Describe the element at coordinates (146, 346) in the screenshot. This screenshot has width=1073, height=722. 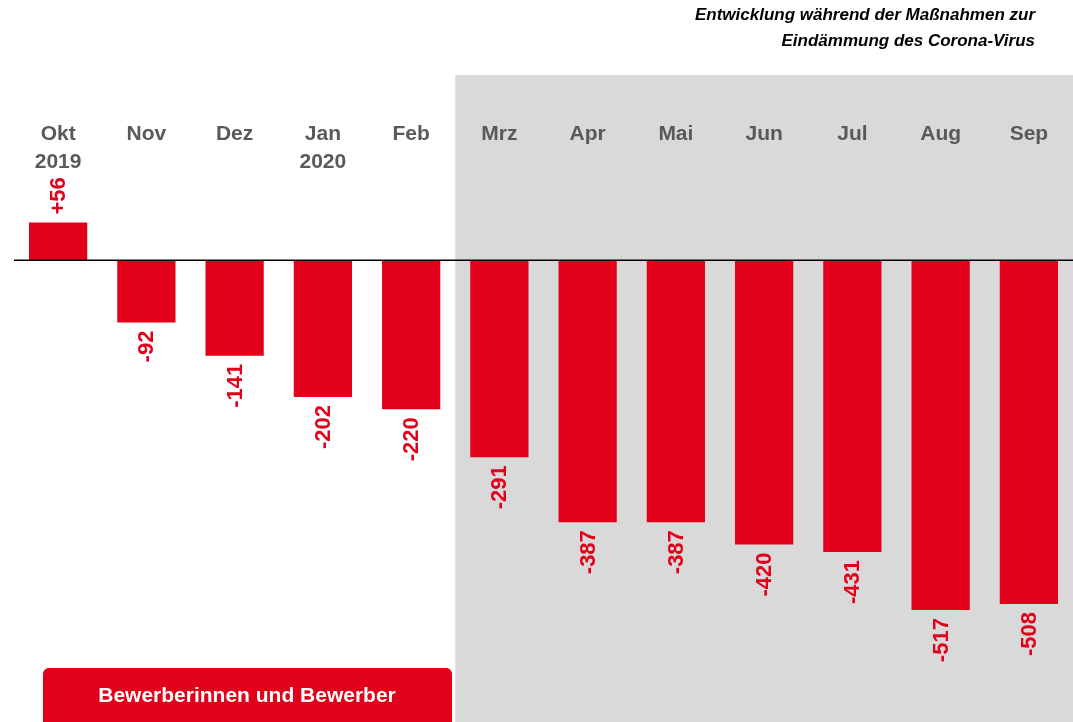
I see `data-label: -92` at that location.